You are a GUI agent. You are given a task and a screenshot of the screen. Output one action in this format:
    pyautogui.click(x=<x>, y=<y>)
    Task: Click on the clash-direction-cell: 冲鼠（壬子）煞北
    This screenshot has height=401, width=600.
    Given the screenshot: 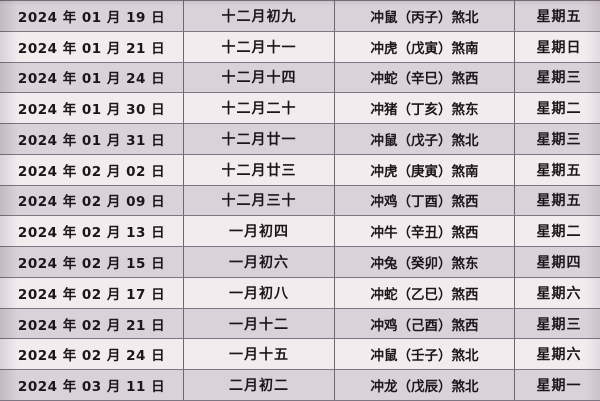 What is the action you would take?
    pyautogui.click(x=425, y=354)
    